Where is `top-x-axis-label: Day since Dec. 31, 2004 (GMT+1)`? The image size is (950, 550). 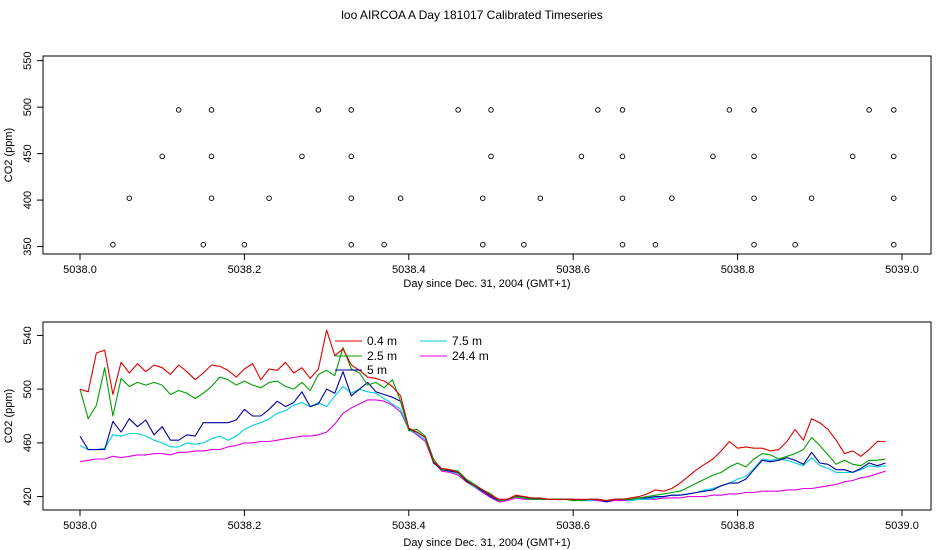 top-x-axis-label: Day since Dec. 31, 2004 (GMT+1) is located at coordinates (486, 284).